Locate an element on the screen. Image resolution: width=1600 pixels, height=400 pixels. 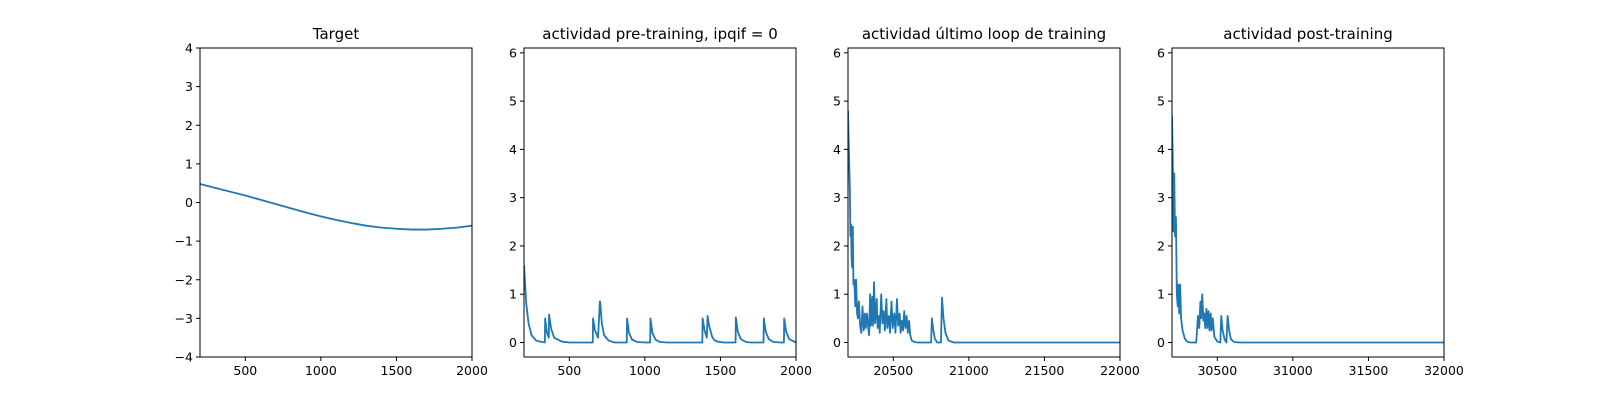
chart-title: actividad pre-training, ipqif = 0 is located at coordinates (660, 34).